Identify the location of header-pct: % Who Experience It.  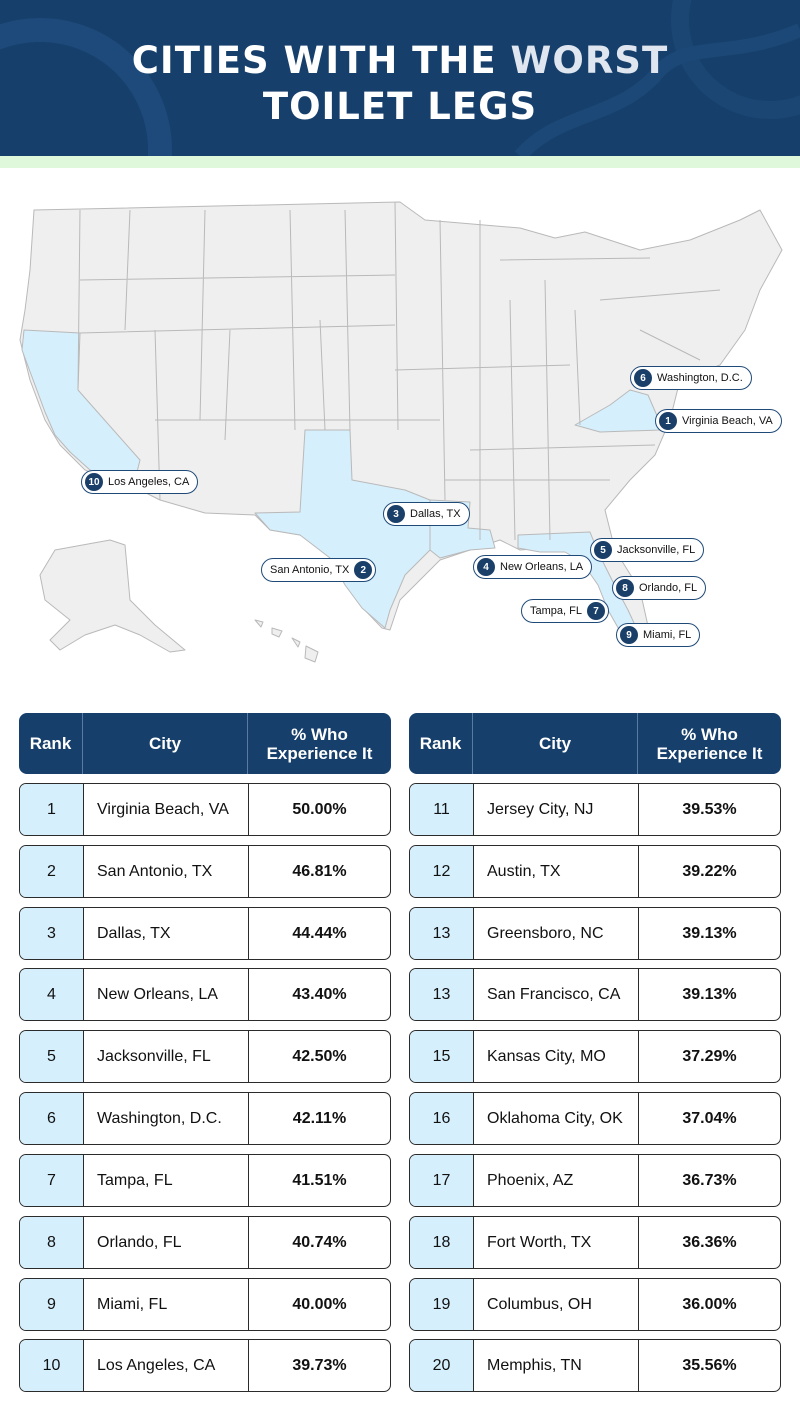
(709, 743).